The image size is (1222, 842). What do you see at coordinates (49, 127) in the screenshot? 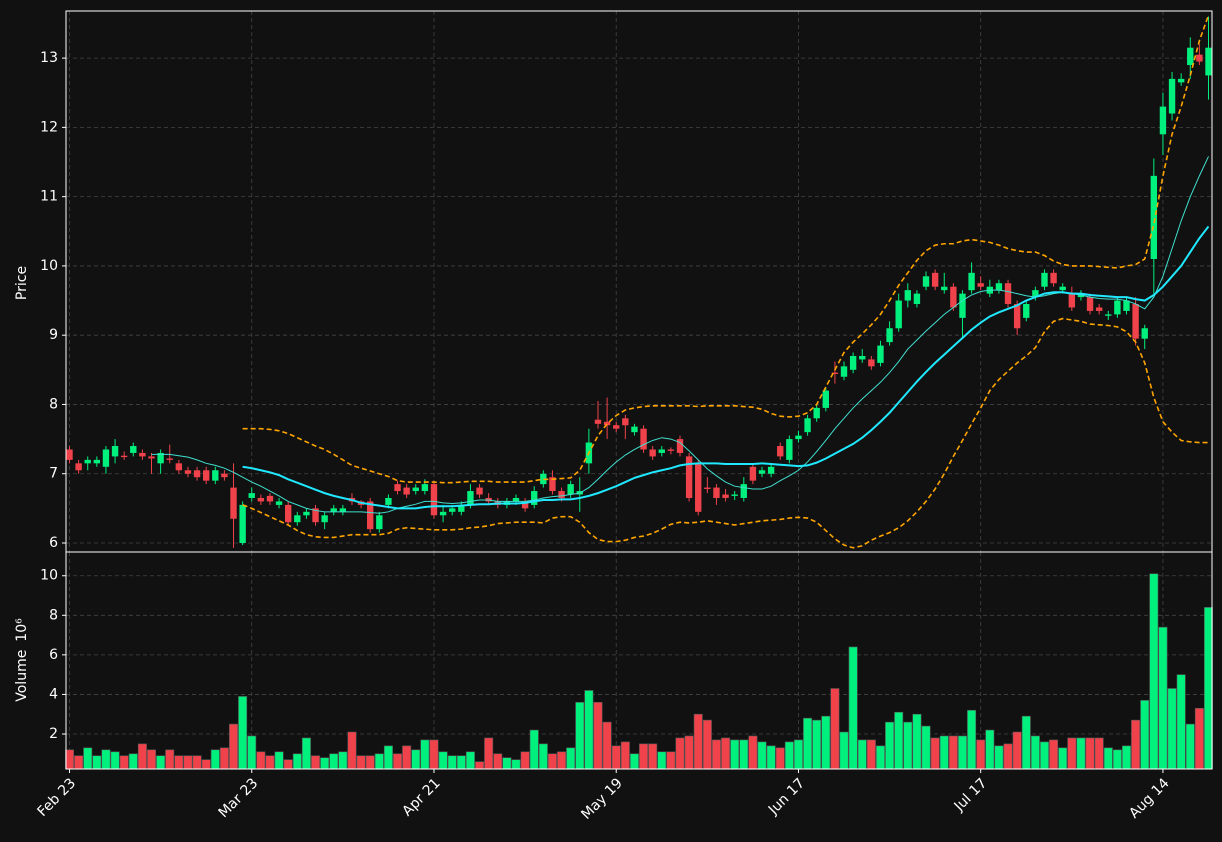
I see `y-tick-label: 12` at bounding box center [49, 127].